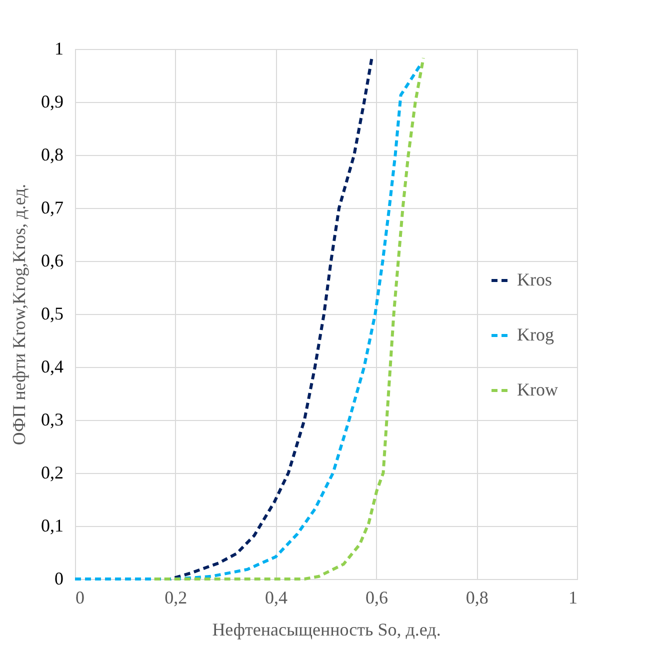 This screenshot has width=649, height=656. What do you see at coordinates (537, 390) in the screenshot?
I see `legend-label: Krow` at bounding box center [537, 390].